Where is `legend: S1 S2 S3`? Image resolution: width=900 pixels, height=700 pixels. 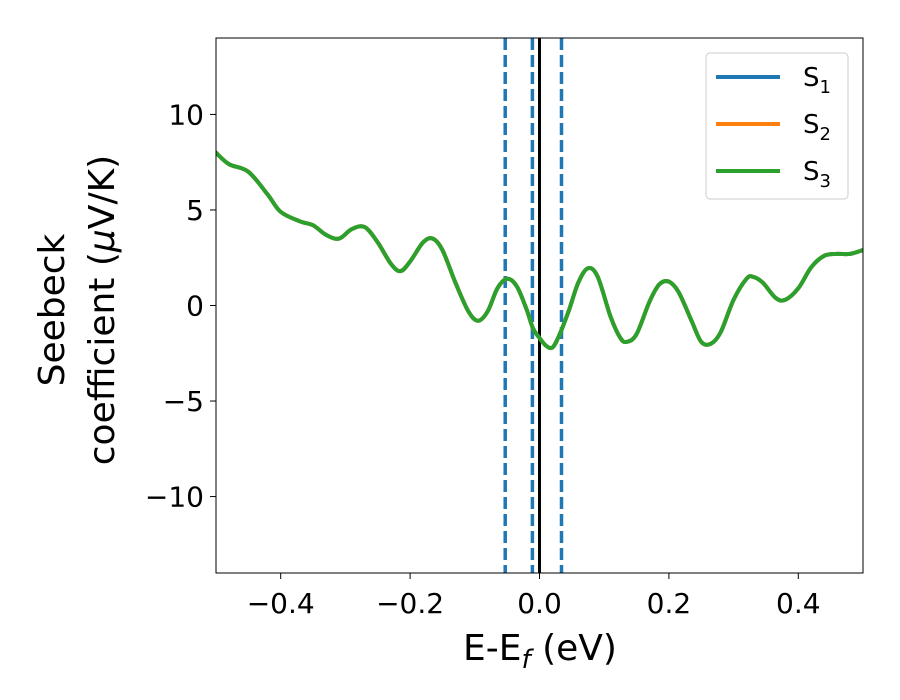 legend: S1 S2 S3 is located at coordinates (777, 126).